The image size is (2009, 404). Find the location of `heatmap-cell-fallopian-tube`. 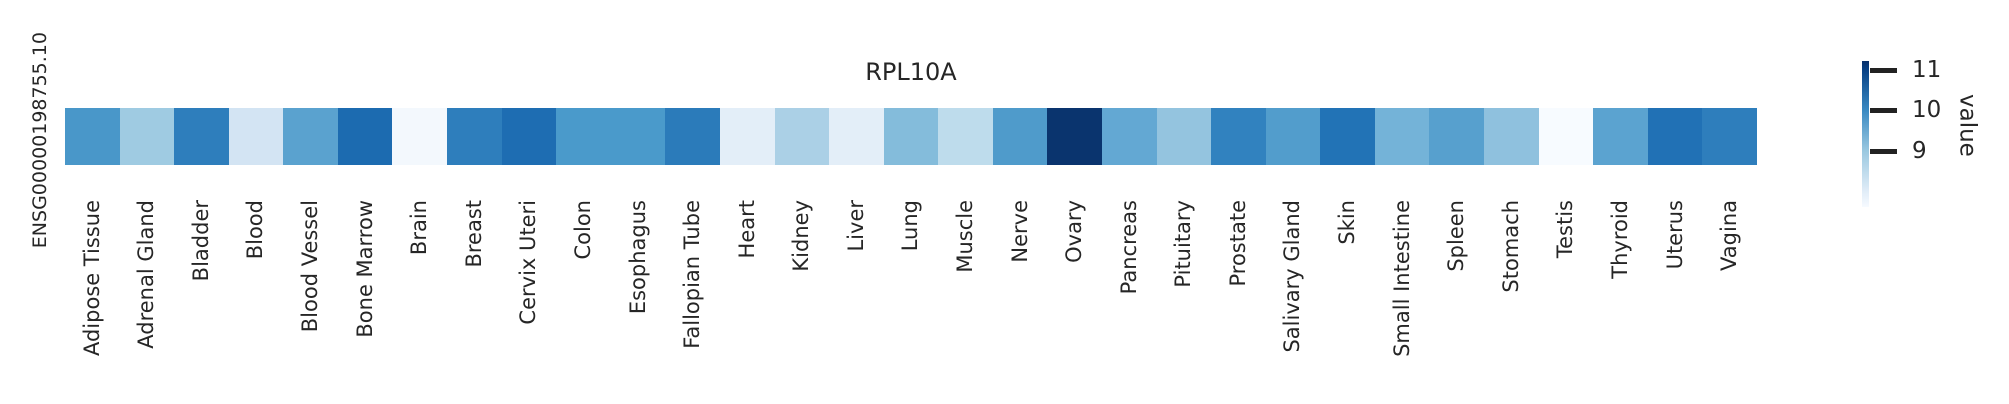

heatmap-cell-fallopian-tube is located at coordinates (692, 136).